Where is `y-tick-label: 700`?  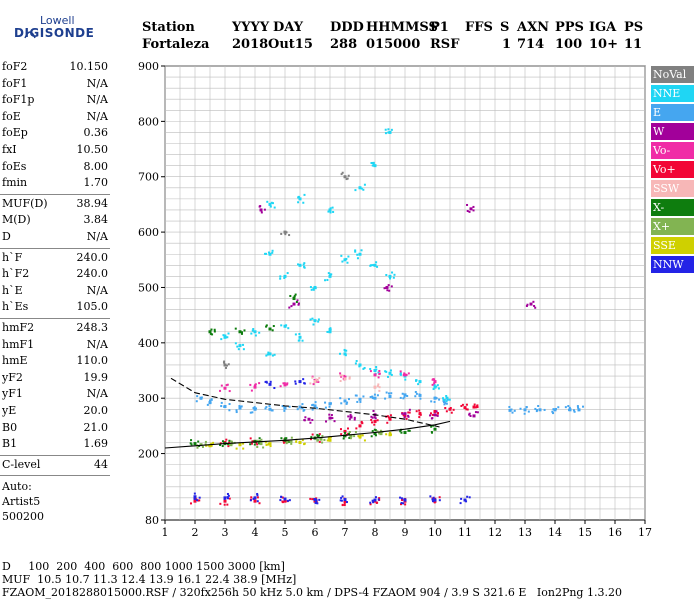
y-tick-label: 700 is located at coordinates (148, 177).